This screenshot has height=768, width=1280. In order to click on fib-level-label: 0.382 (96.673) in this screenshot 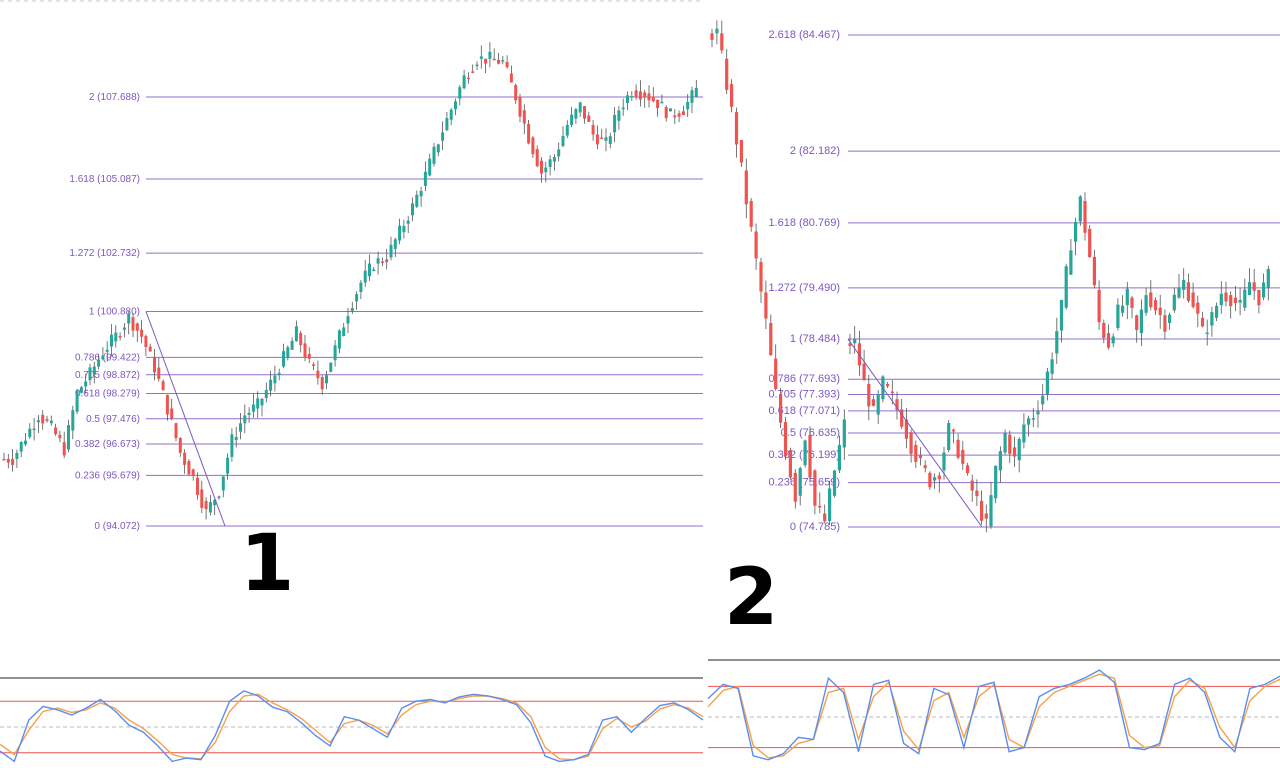, I will do `click(107, 444)`.